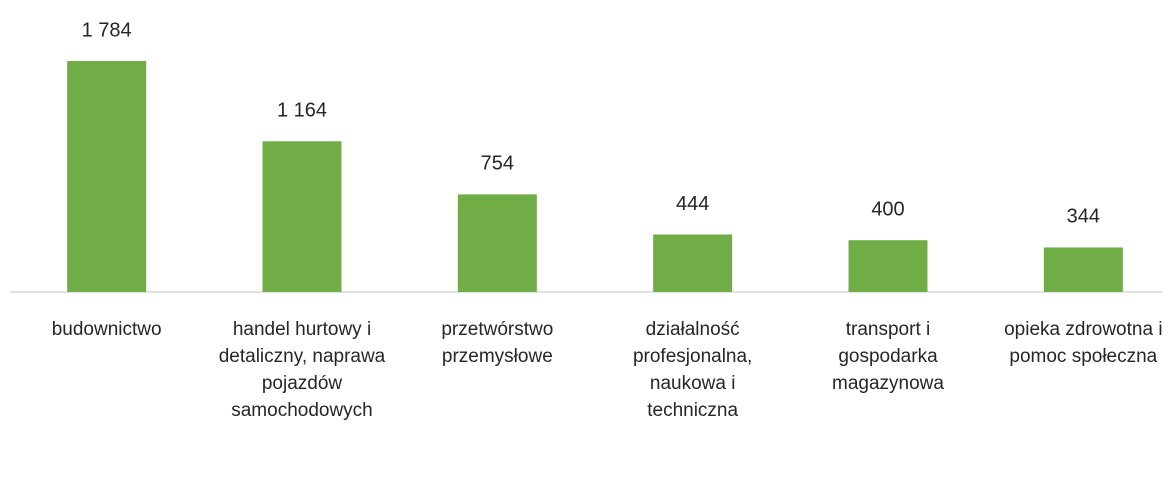 The height and width of the screenshot is (477, 1172). Describe the element at coordinates (887, 209) in the screenshot. I see `value-label: 400` at that location.